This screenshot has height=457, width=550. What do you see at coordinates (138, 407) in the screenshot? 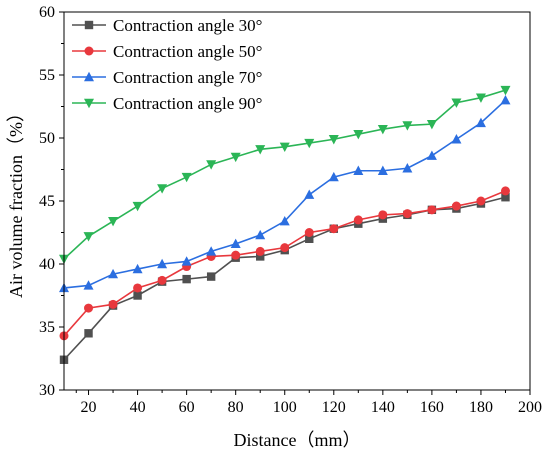
I see `x-tick-label: 40` at bounding box center [138, 407].